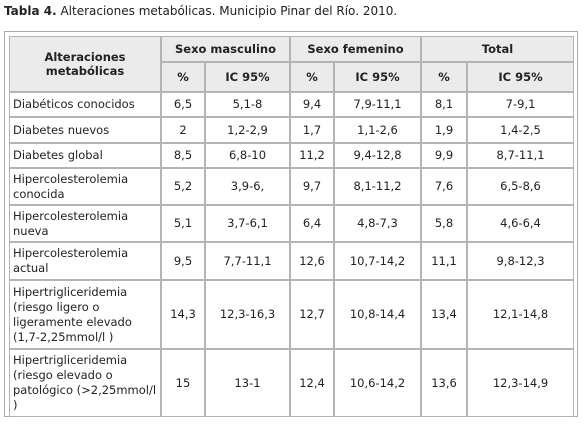  What do you see at coordinates (521, 155) in the screenshot?
I see `table-cell: 8,7-11,1` at bounding box center [521, 155].